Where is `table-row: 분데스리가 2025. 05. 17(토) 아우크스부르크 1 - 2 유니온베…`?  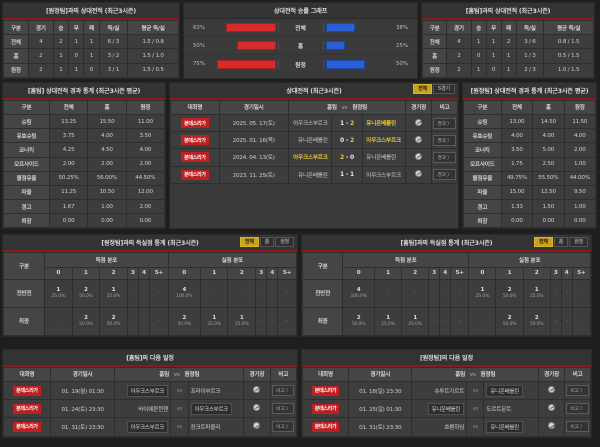
table-row: 분데스리가 2025. 05. 17(토) 아우크스부르크 1 - 2 유니온베… is located at coordinates (314, 123).